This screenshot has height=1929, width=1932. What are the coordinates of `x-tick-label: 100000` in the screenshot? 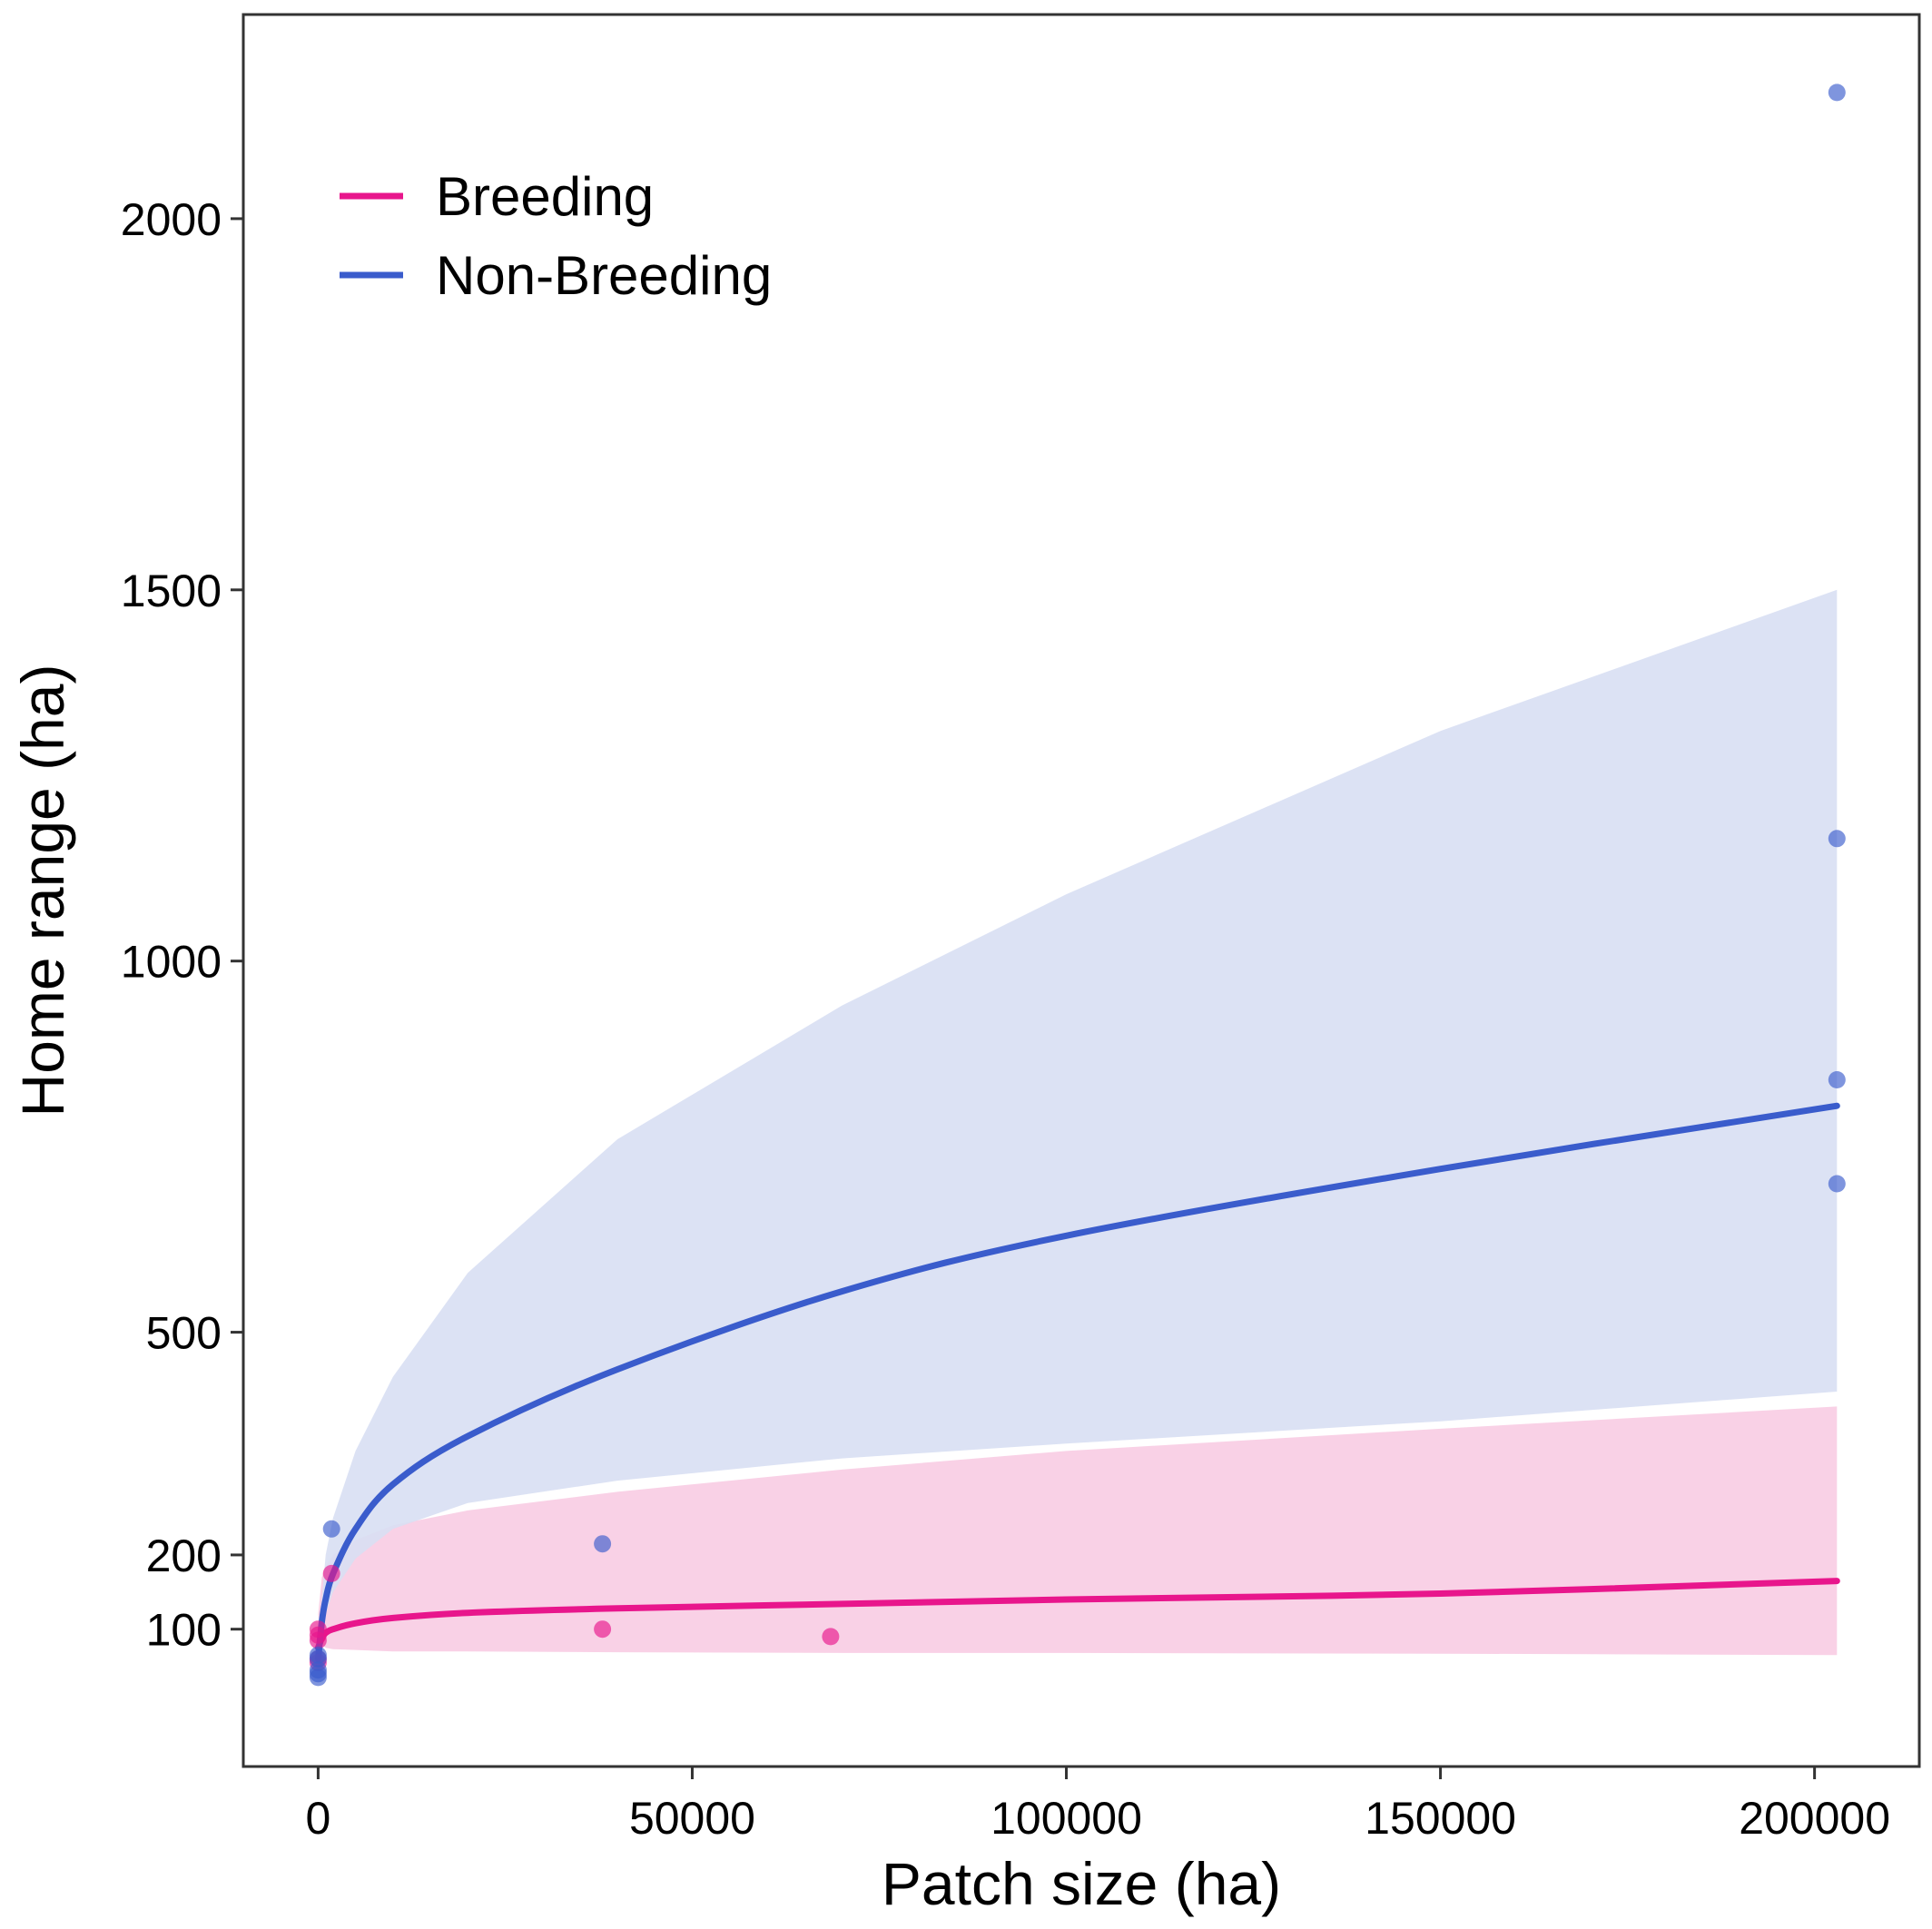 It's located at (1066, 1818).